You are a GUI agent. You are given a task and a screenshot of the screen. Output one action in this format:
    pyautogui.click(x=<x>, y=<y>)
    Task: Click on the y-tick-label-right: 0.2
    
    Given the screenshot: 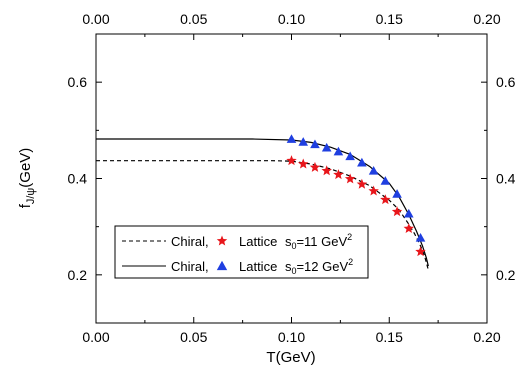 What is the action you would take?
    pyautogui.click(x=506, y=275)
    